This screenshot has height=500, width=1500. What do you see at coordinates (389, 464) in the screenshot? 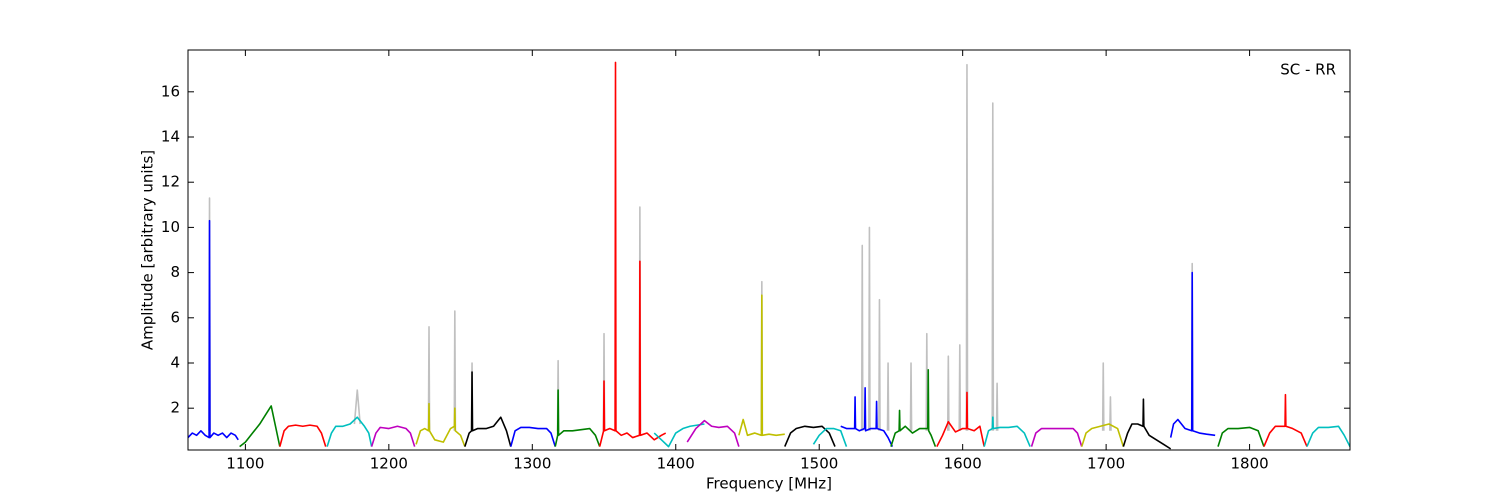
I see `x-tick-label: 1200` at bounding box center [389, 464].